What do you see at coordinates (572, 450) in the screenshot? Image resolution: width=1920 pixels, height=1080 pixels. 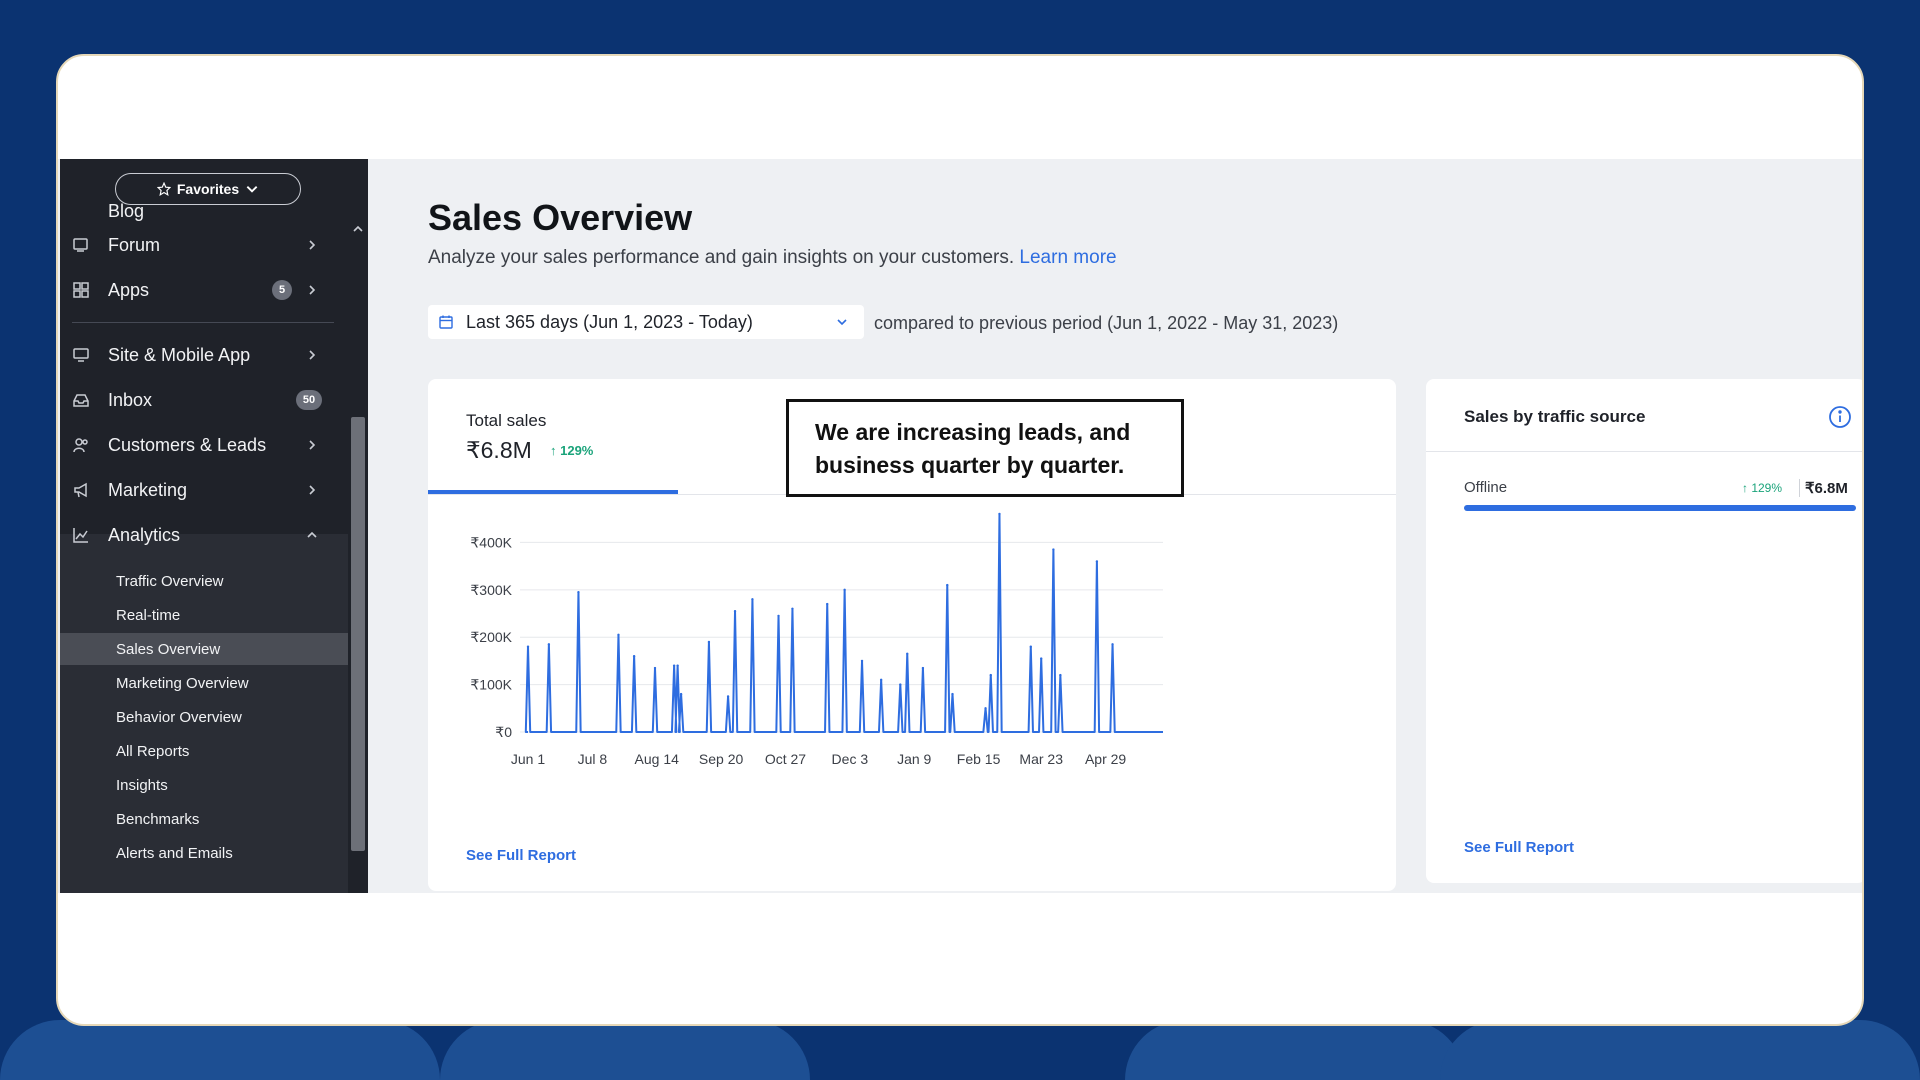 I see `total-sales-change: ↑ 129%` at bounding box center [572, 450].